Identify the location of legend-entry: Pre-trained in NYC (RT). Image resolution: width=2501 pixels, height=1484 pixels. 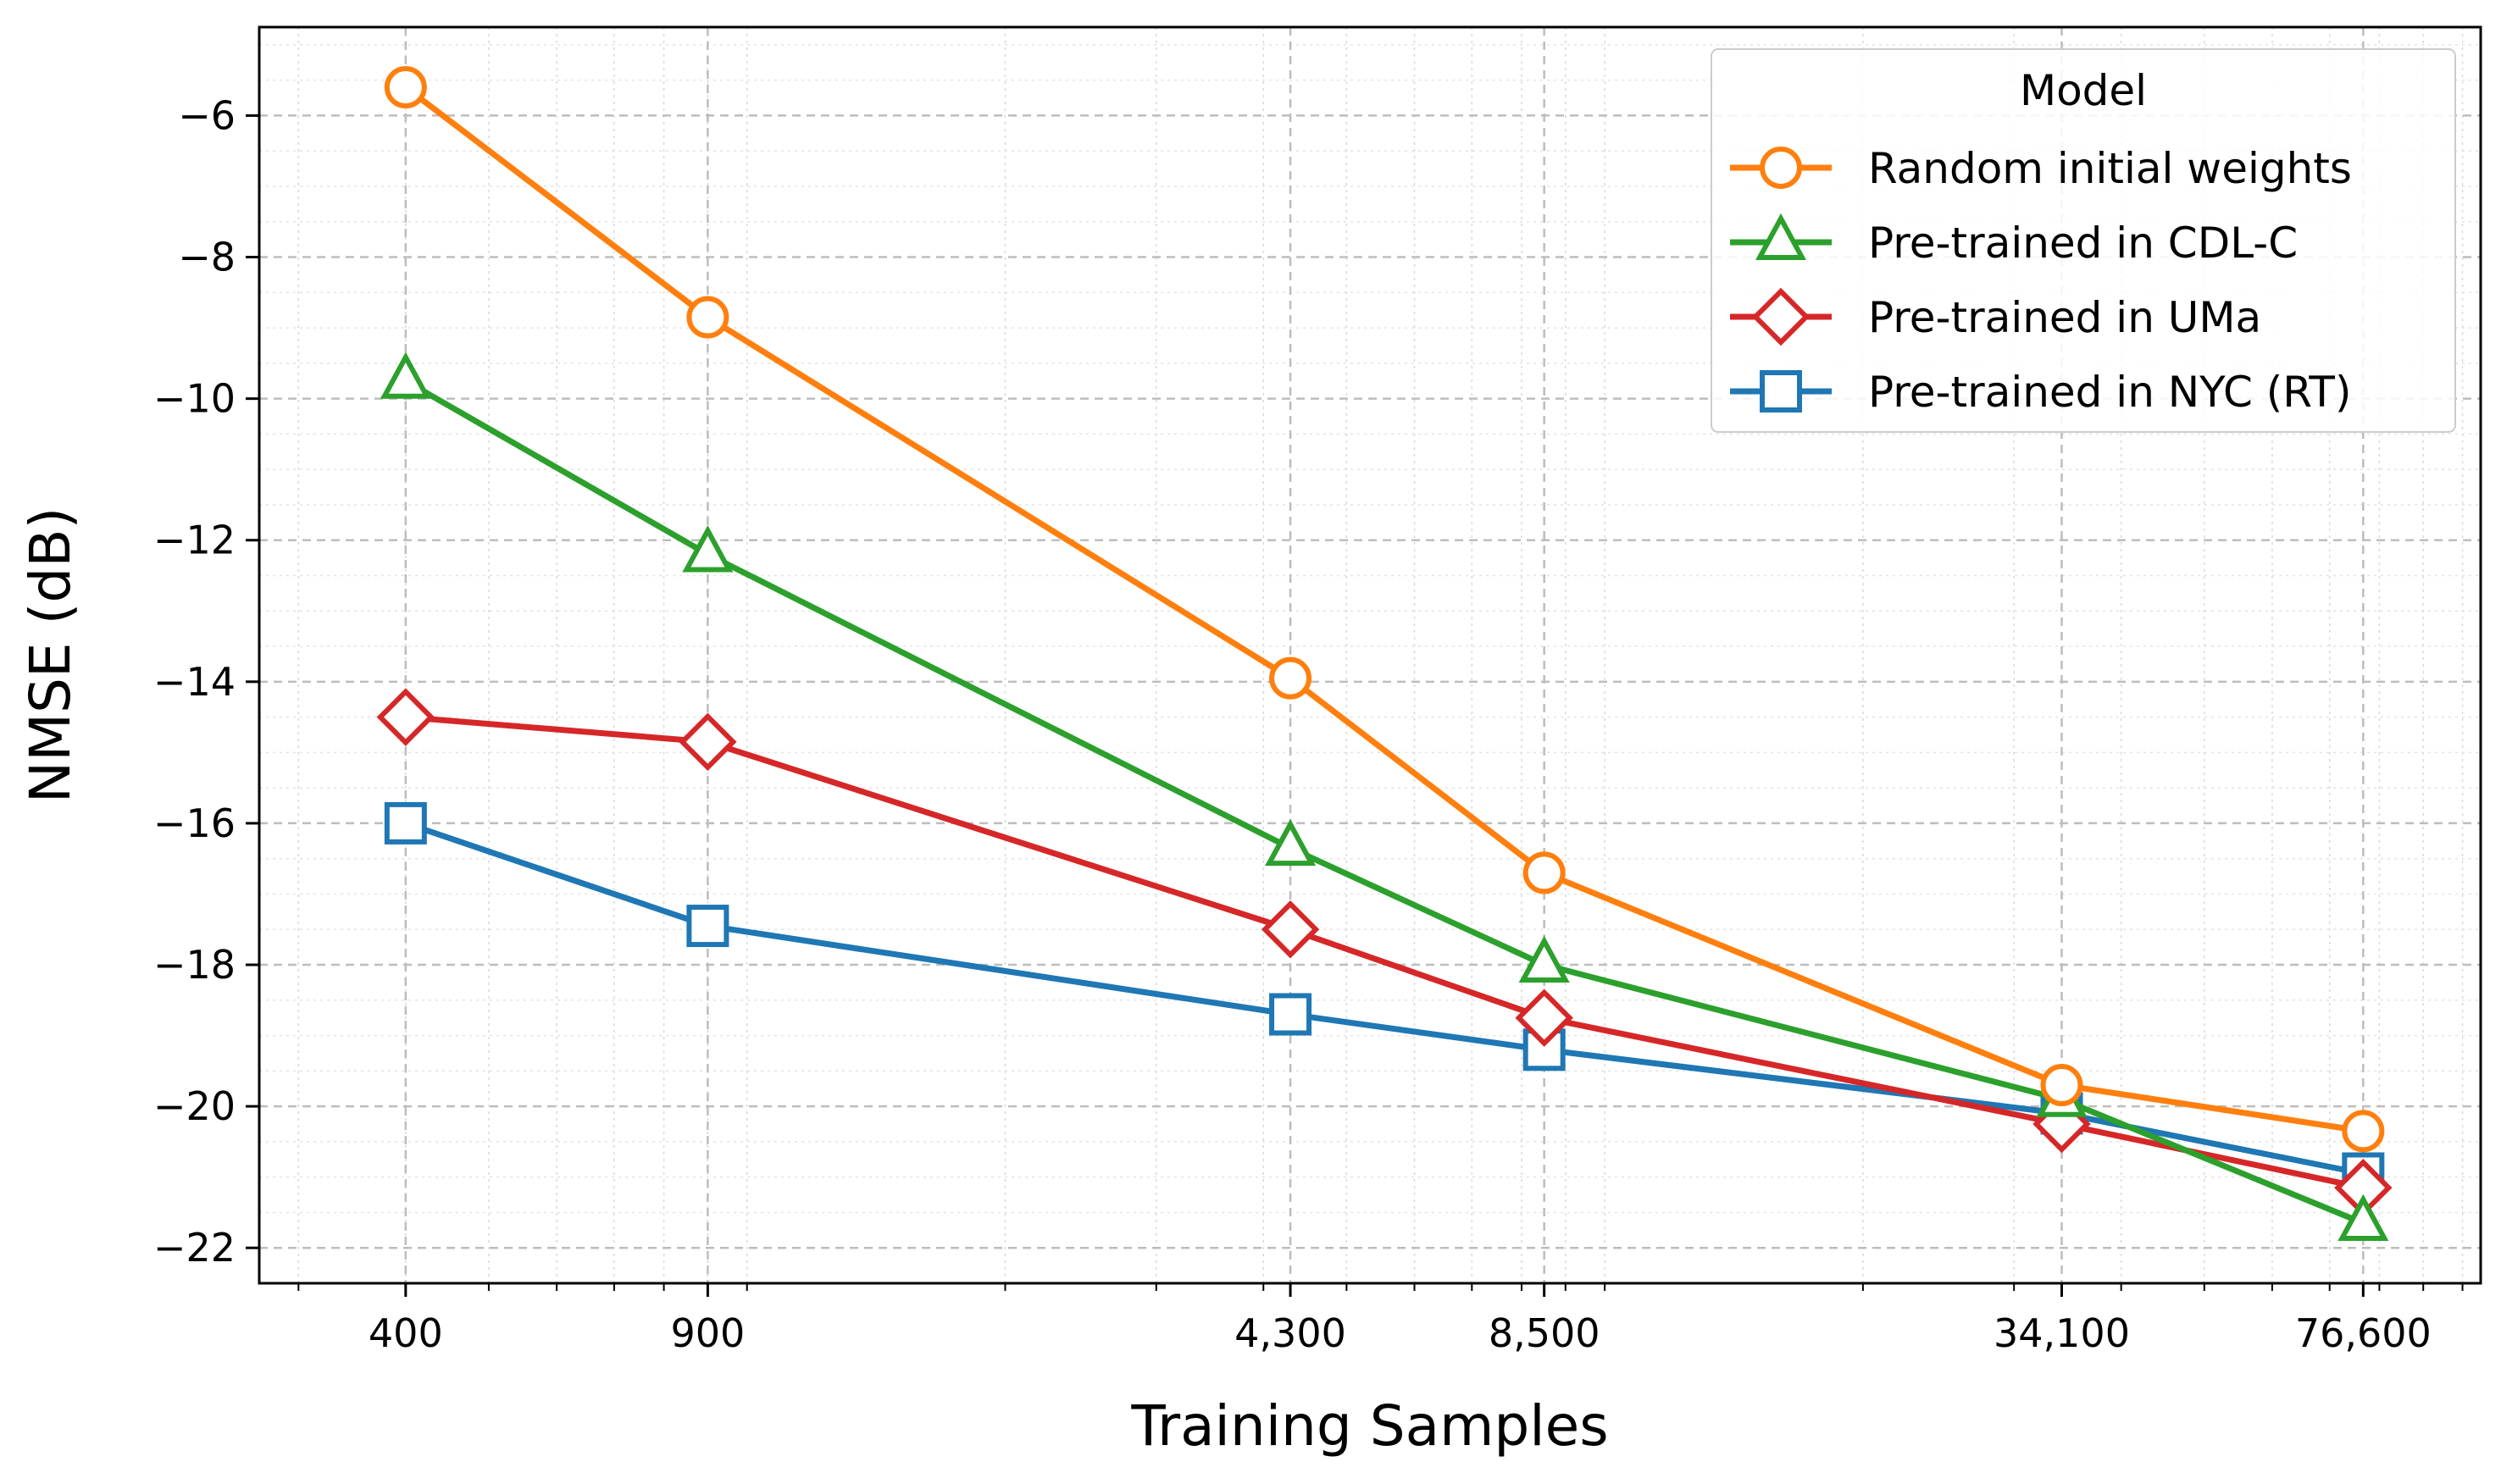
(2040, 392).